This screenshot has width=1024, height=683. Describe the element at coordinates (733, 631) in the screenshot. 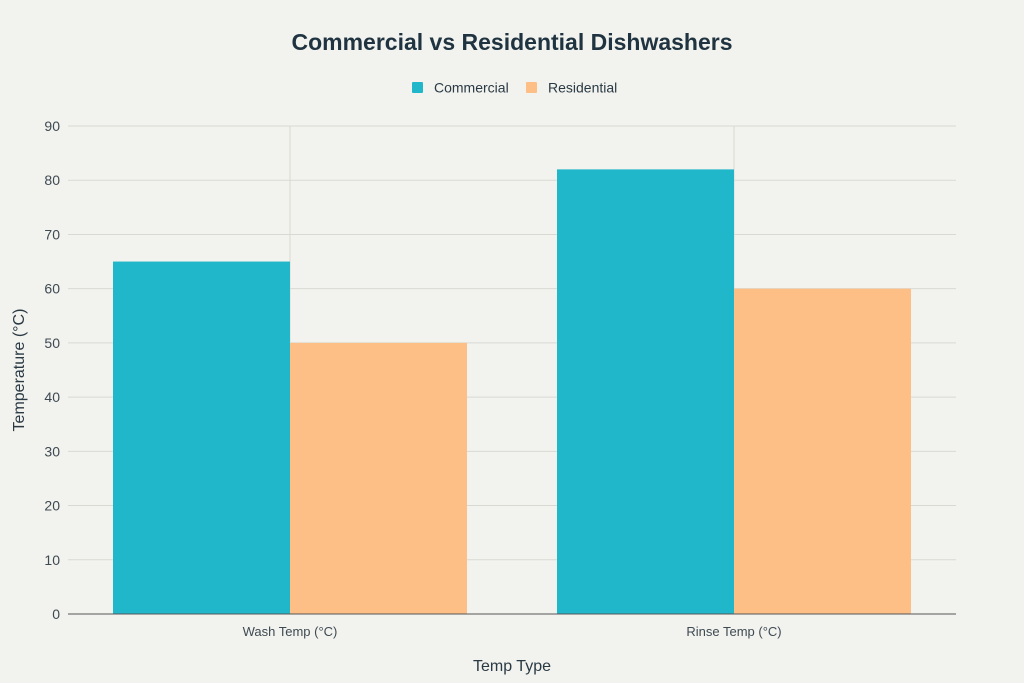

I see `x-tick-label: Rinse Temp (°C)` at that location.